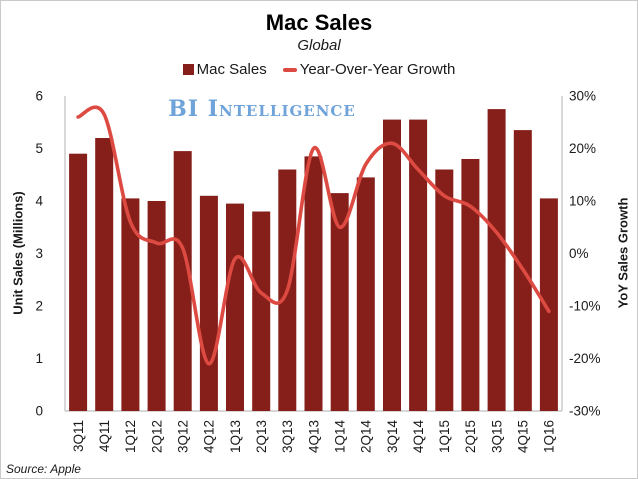 This screenshot has width=638, height=479. Describe the element at coordinates (188, 69) in the screenshot. I see `square-icon` at that location.